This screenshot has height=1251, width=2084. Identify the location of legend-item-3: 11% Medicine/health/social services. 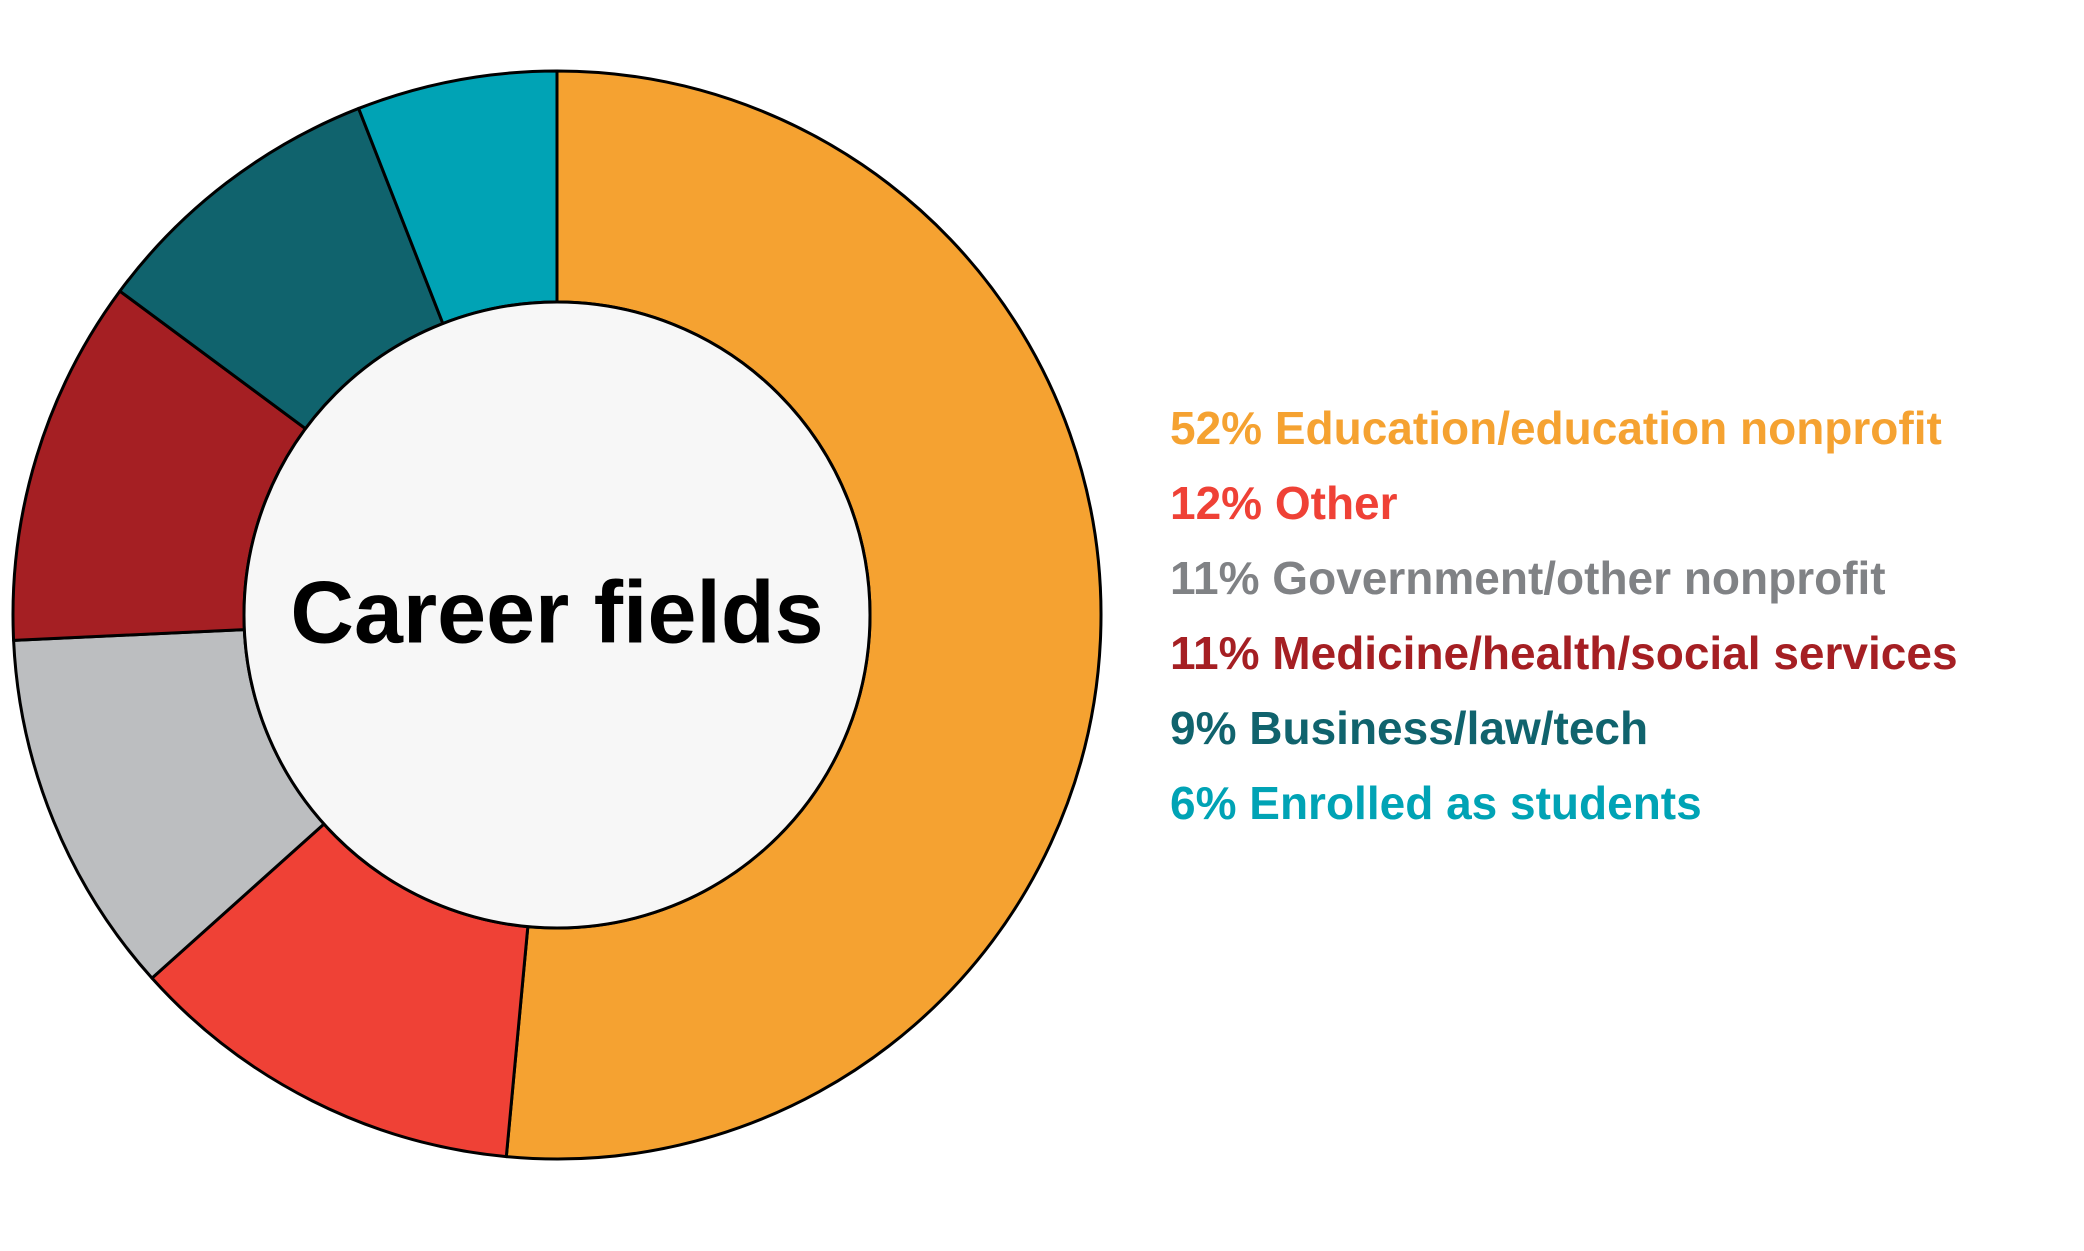
(1564, 653).